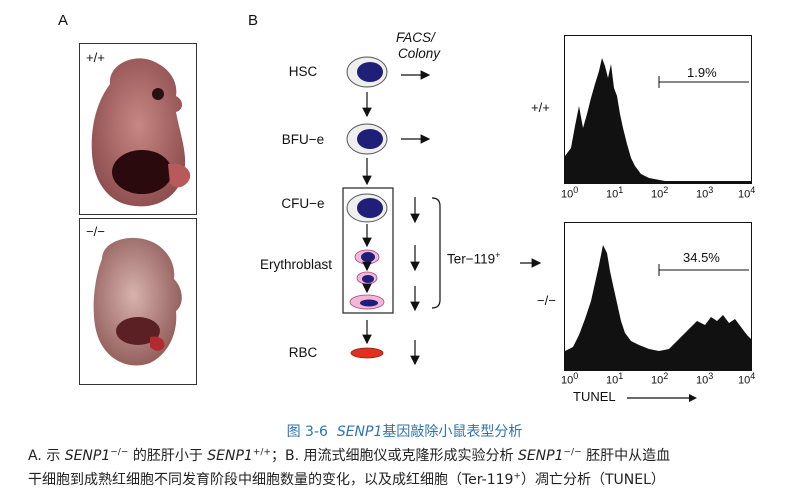 Image resolution: width=809 pixels, height=502 pixels. What do you see at coordinates (594, 396) in the screenshot?
I see `x-axis-label-tunel: TUNEL` at bounding box center [594, 396].